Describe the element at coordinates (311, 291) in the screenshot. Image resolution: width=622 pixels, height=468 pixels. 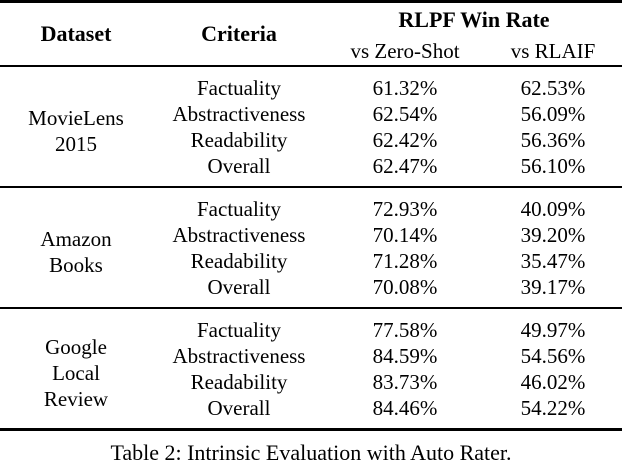
I see `table-row: Overall 70.08% 39.17%` at that location.